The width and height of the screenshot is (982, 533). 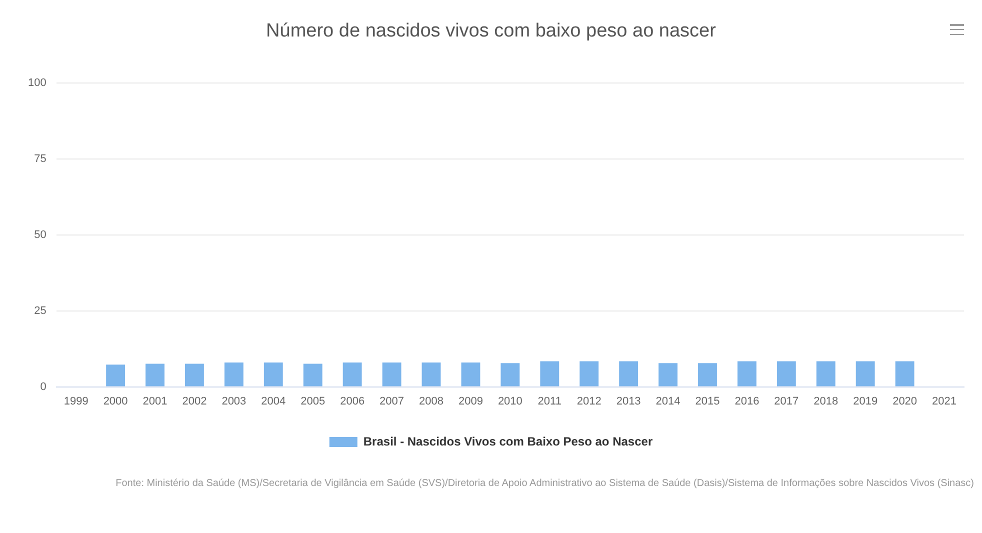 What do you see at coordinates (37, 82) in the screenshot?
I see `y-tick-label: 100` at bounding box center [37, 82].